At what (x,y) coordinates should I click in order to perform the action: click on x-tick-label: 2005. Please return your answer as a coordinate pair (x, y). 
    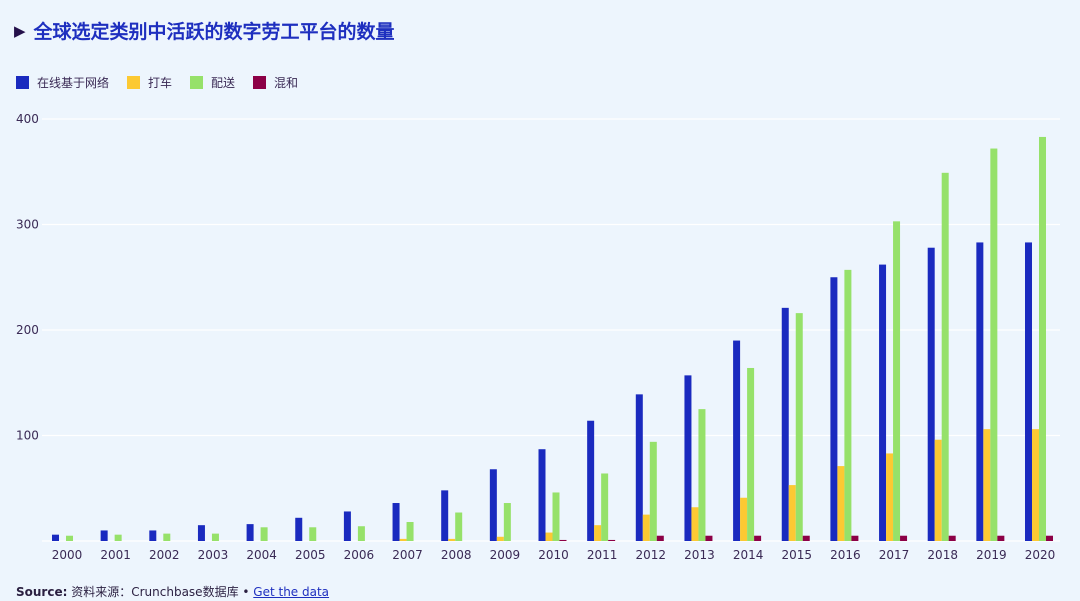
    Looking at the image, I should click on (310, 555).